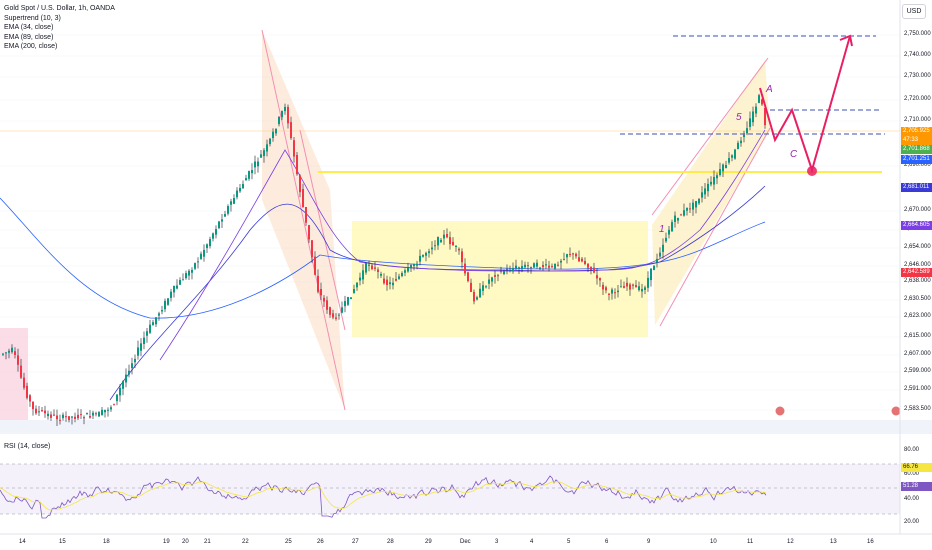  I want to click on indicator-ema-34: EMA (34, close), so click(29, 27).